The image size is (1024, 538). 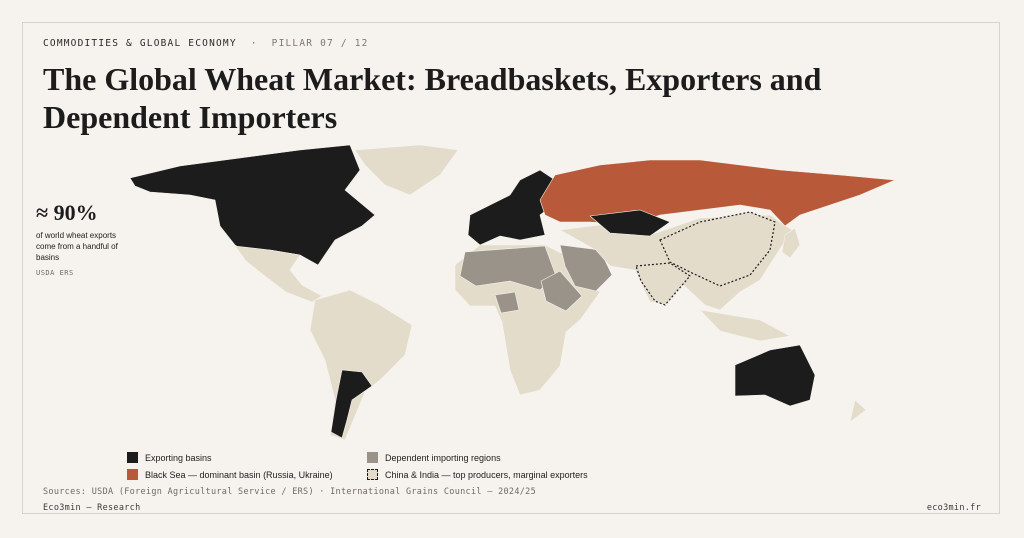 What do you see at coordinates (507, 302) in the screenshot?
I see `nigeria` at bounding box center [507, 302].